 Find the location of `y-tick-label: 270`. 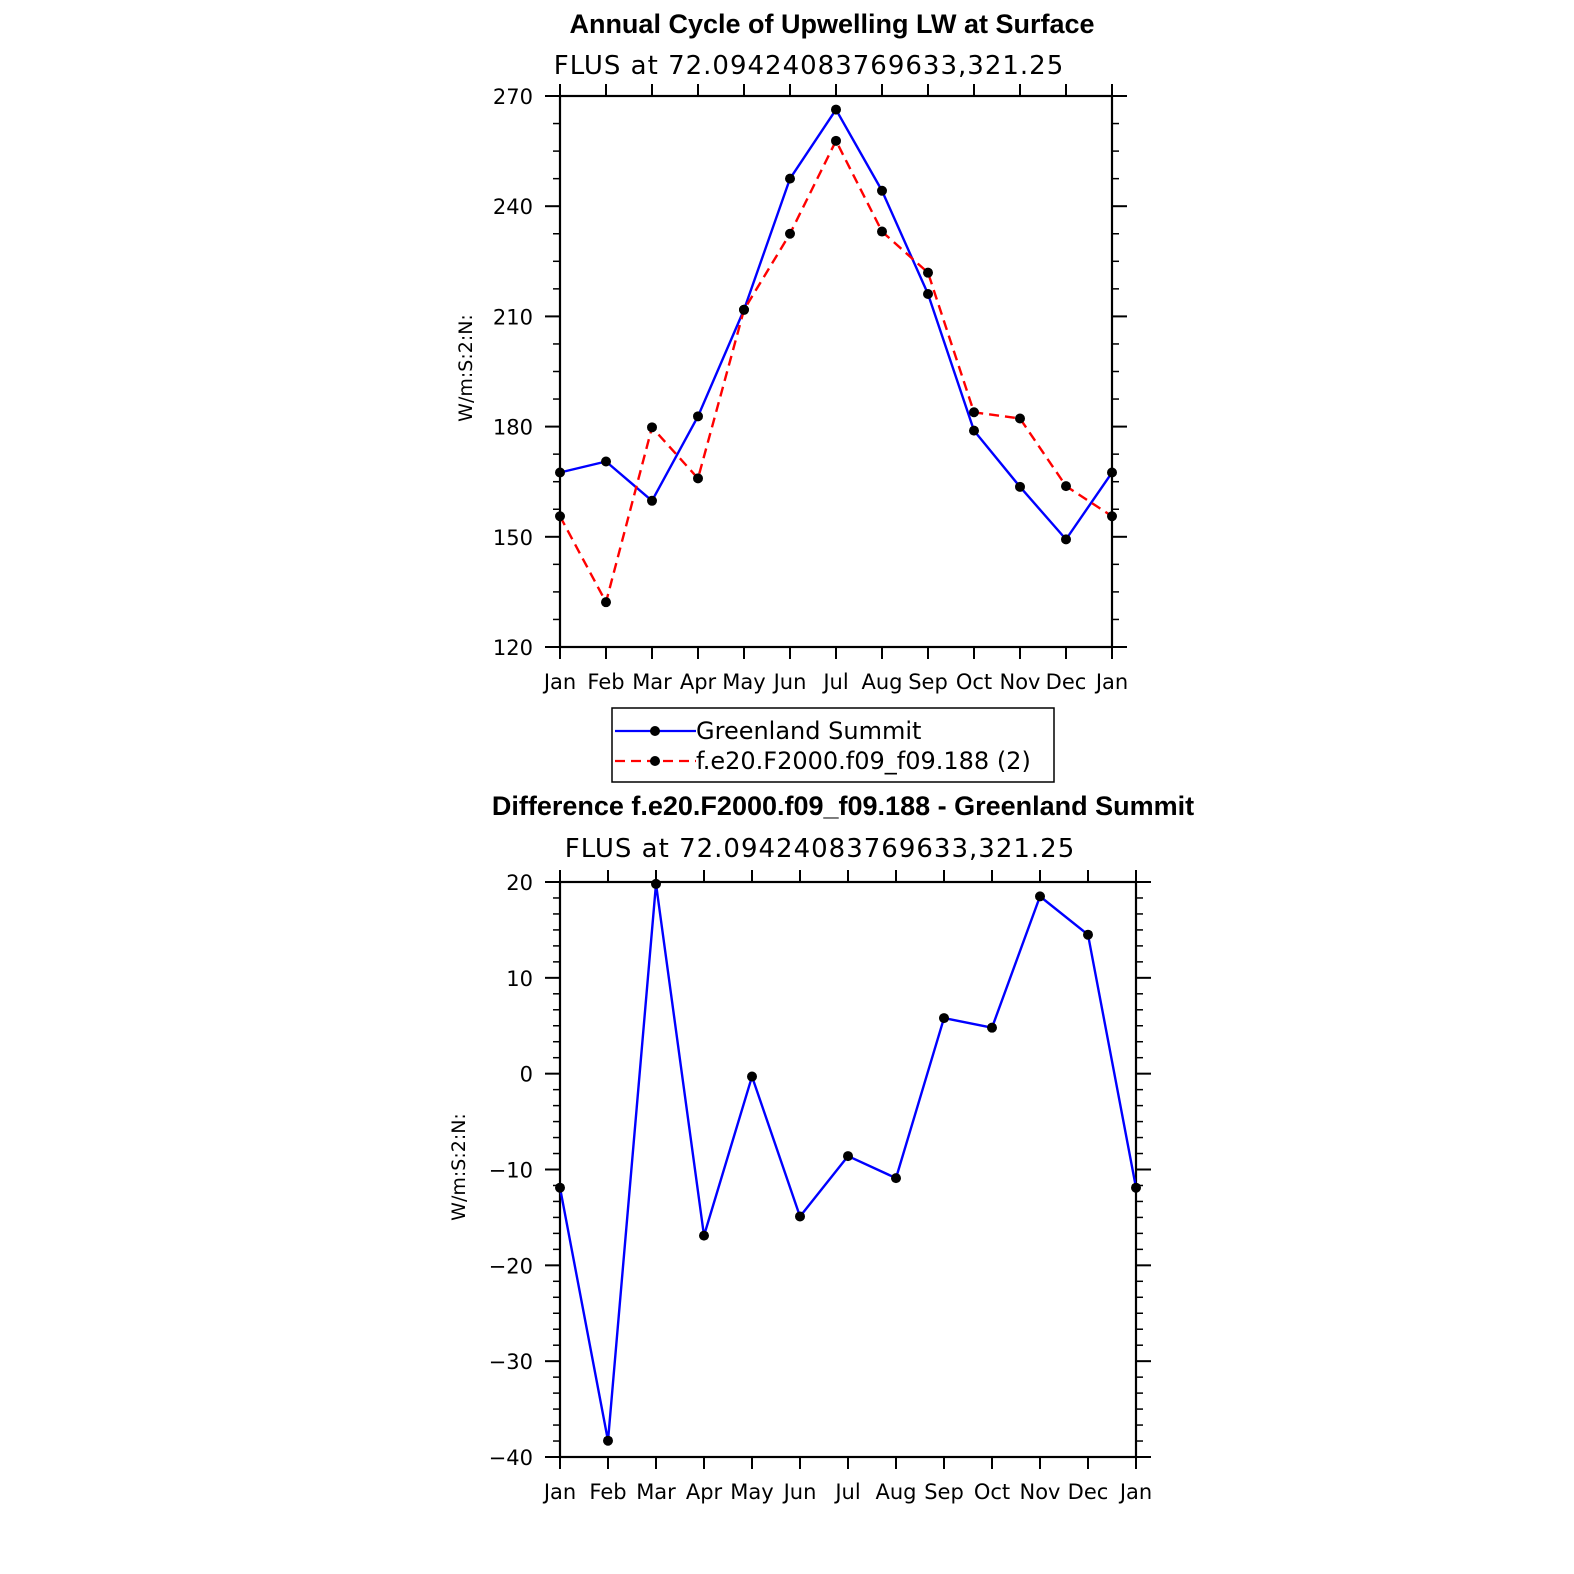

y-tick-label: 270 is located at coordinates (513, 97).